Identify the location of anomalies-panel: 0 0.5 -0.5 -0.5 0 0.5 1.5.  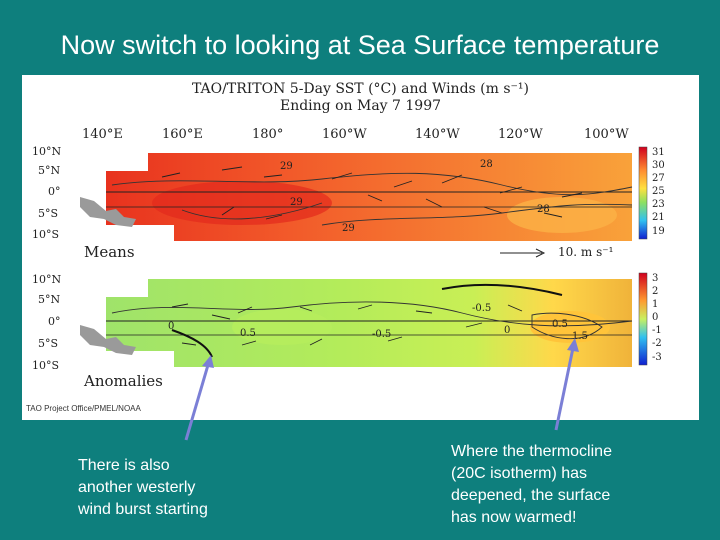
(364, 319).